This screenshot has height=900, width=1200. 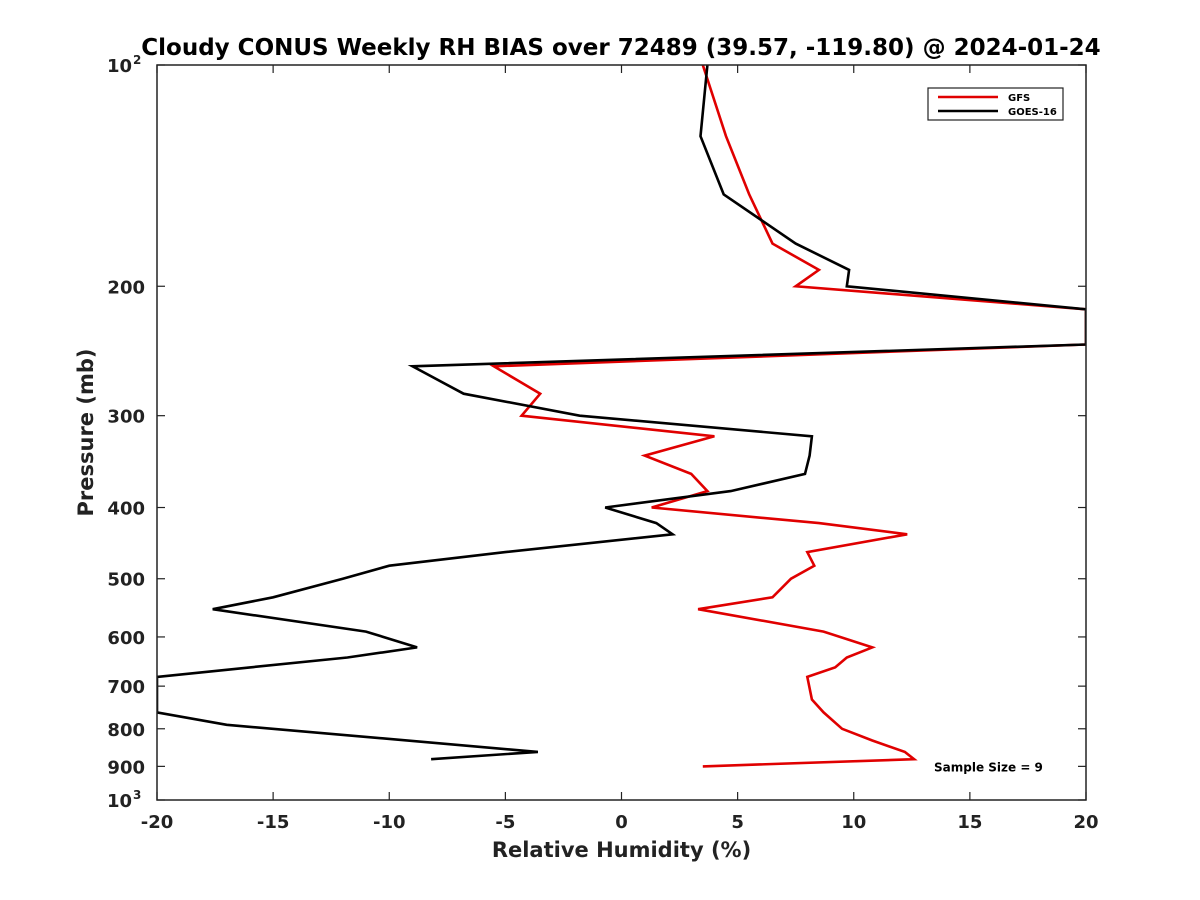 What do you see at coordinates (126, 730) in the screenshot?
I see `y-tick-label: 800` at bounding box center [126, 730].